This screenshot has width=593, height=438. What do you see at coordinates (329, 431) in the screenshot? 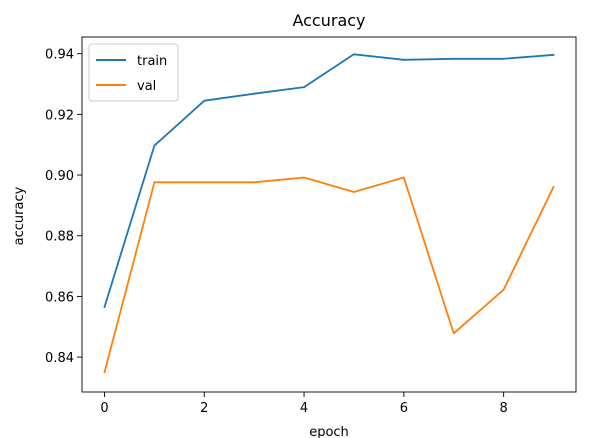
I see `x-axis-label: epoch` at bounding box center [329, 431].